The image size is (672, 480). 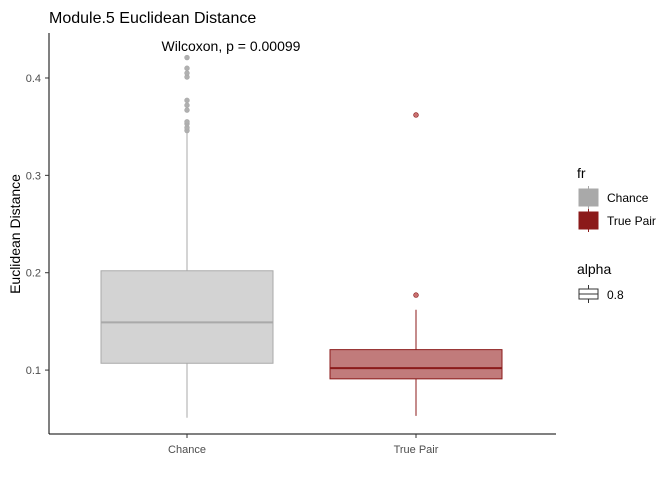 What do you see at coordinates (615, 295) in the screenshot?
I see `legend-label-alpha: 0.8` at bounding box center [615, 295].